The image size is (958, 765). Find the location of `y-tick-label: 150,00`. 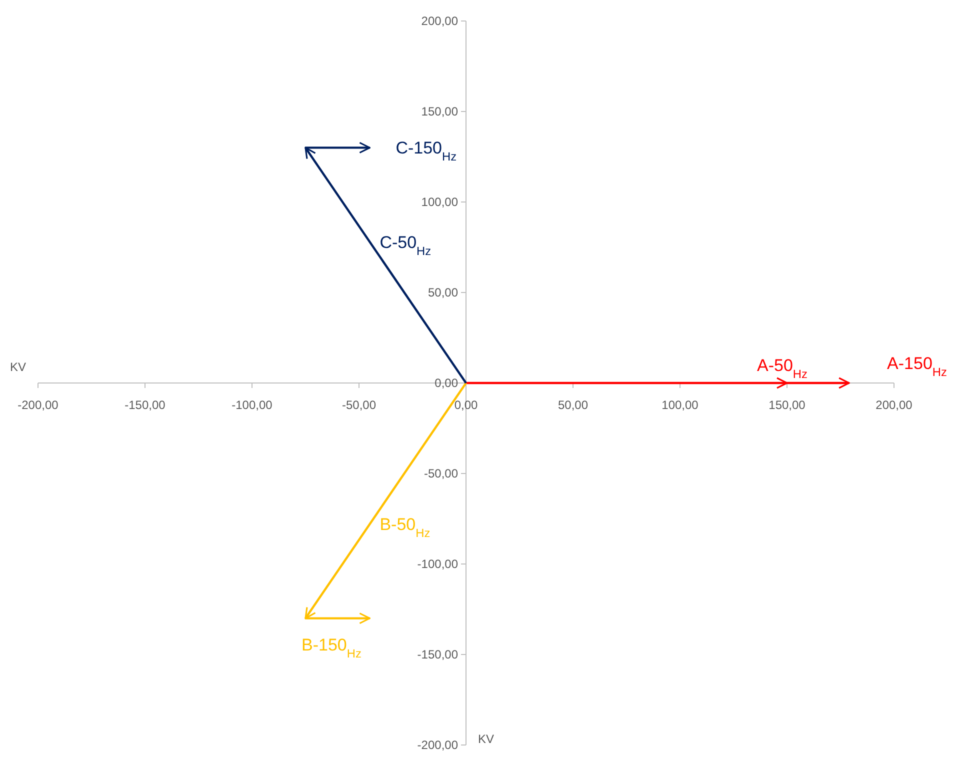

y-tick-label: 150,00 is located at coordinates (439, 111).